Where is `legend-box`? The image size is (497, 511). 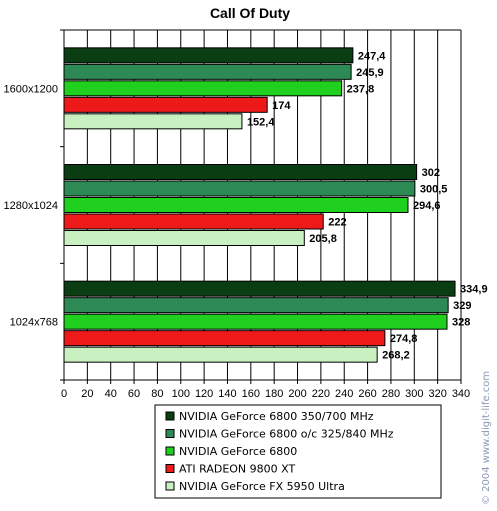 legend-box is located at coordinates (298, 451).